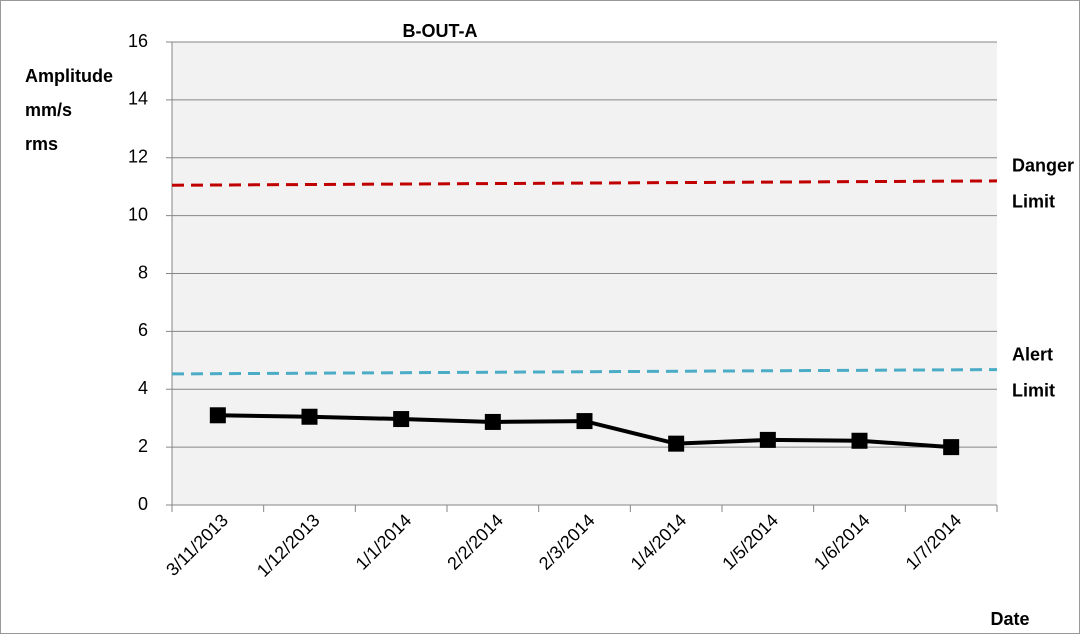 The width and height of the screenshot is (1081, 635). What do you see at coordinates (41, 144) in the screenshot?
I see `y-axis-title: rms` at bounding box center [41, 144].